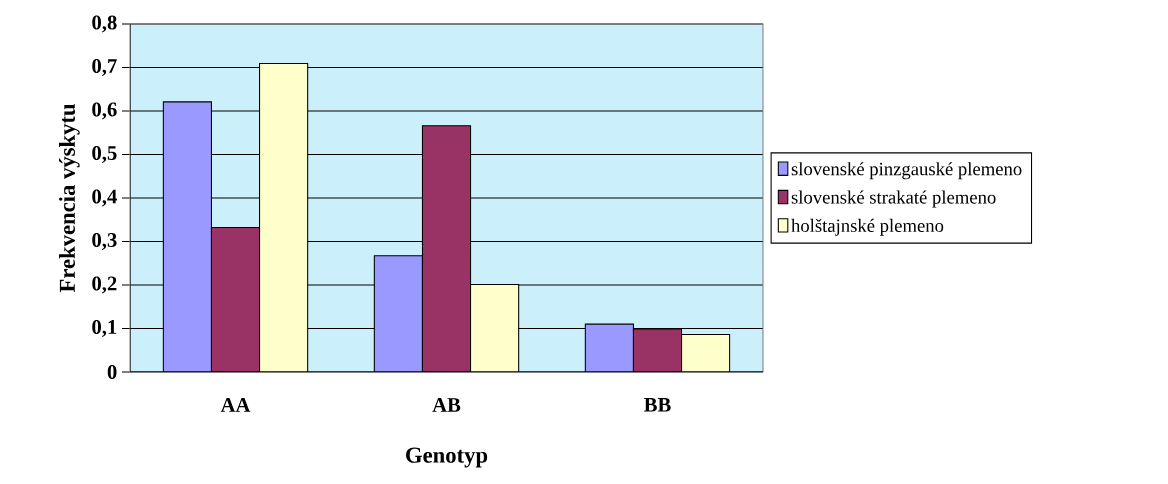 This screenshot has width=1168, height=484. I want to click on y-tick-label: 0,3, so click(104, 241).